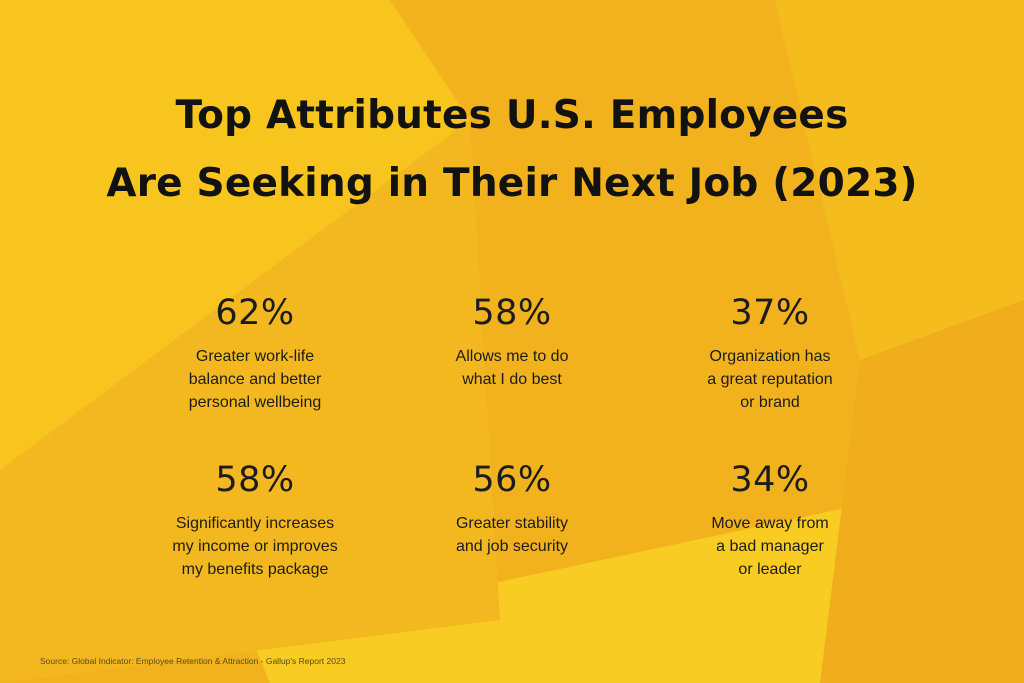 The width and height of the screenshot is (1024, 683). I want to click on stat-description-line: my income or improves, so click(255, 546).